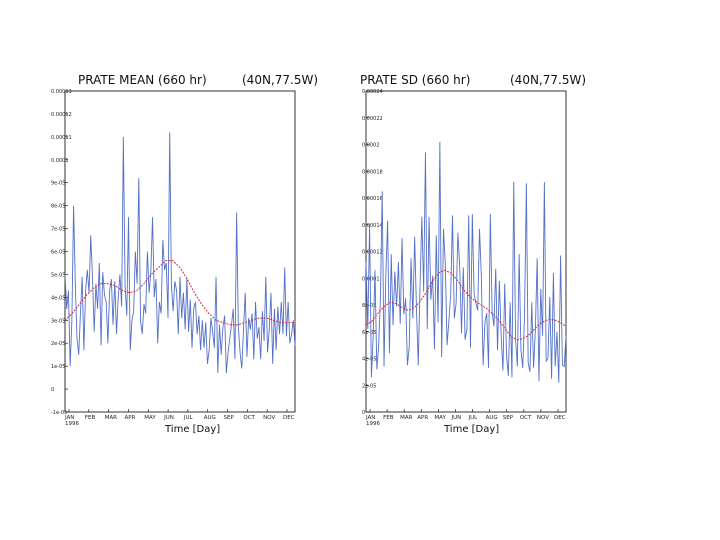 The height and width of the screenshot is (540, 720). What do you see at coordinates (369, 360) in the screenshot?
I see `sd-y-tick-label: 4e-05` at bounding box center [369, 360].